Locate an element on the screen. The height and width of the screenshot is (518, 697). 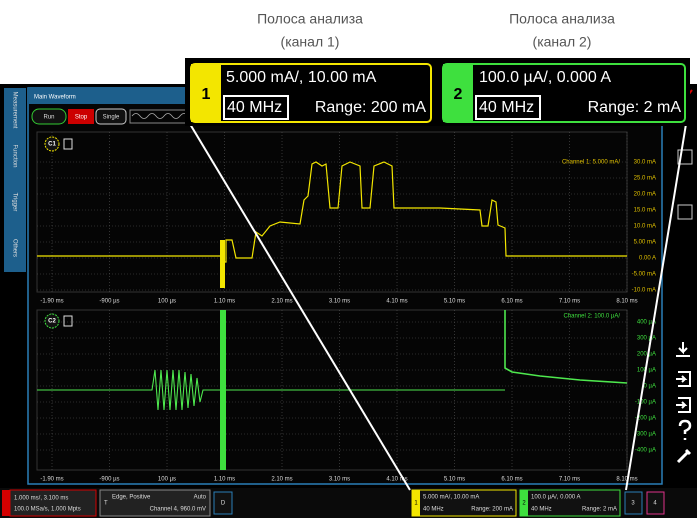
ch1-mini-number: 1 is located at coordinates (416, 504).